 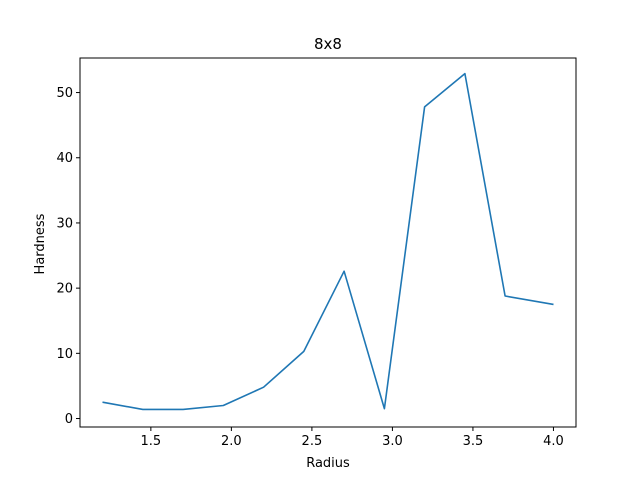 I want to click on y-tick-label: 10, so click(x=64, y=354).